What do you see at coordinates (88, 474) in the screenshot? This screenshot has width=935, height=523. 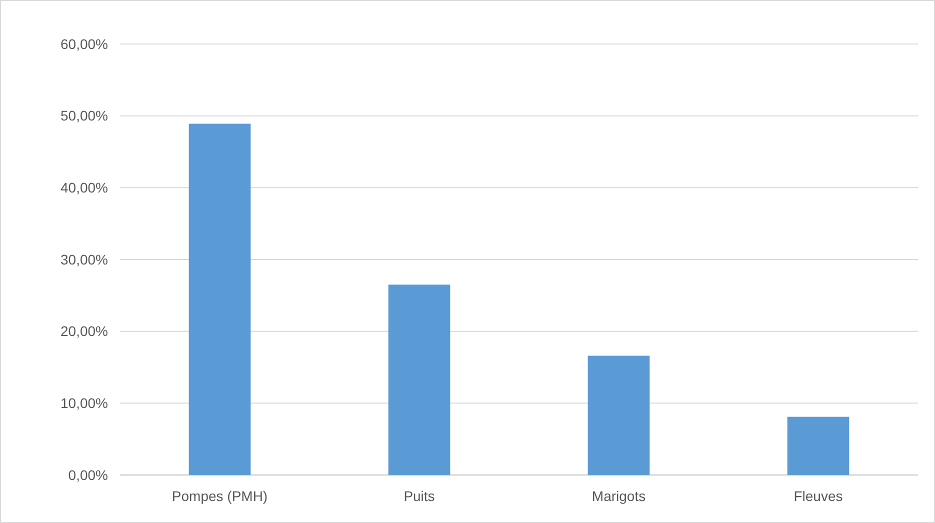 I see `y-tick-label: 0,00%` at bounding box center [88, 474].